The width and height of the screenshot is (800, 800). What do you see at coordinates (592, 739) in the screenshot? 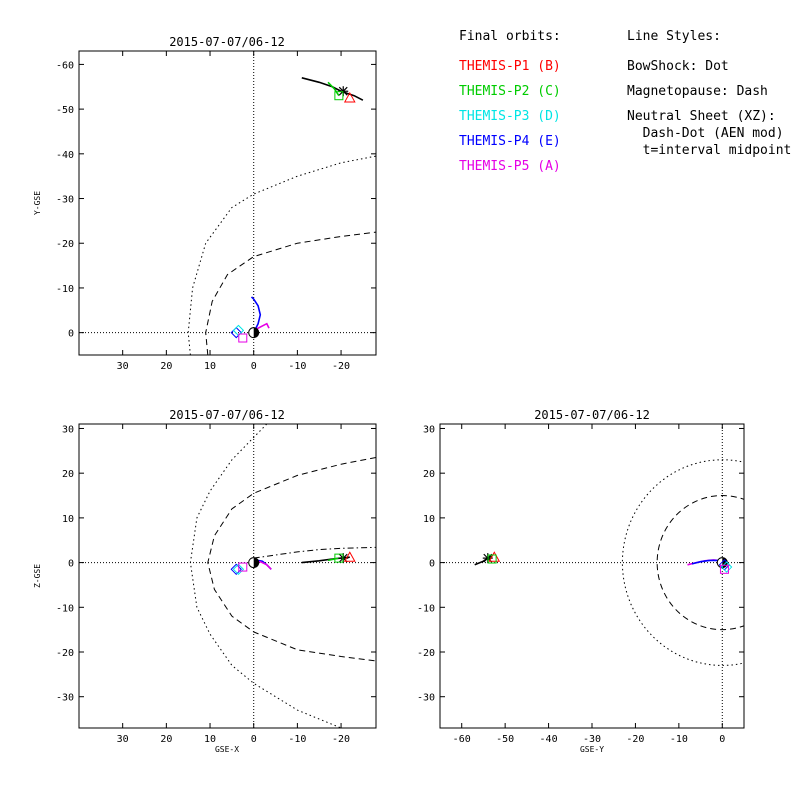
I see `xtick-label: -30` at bounding box center [592, 739].